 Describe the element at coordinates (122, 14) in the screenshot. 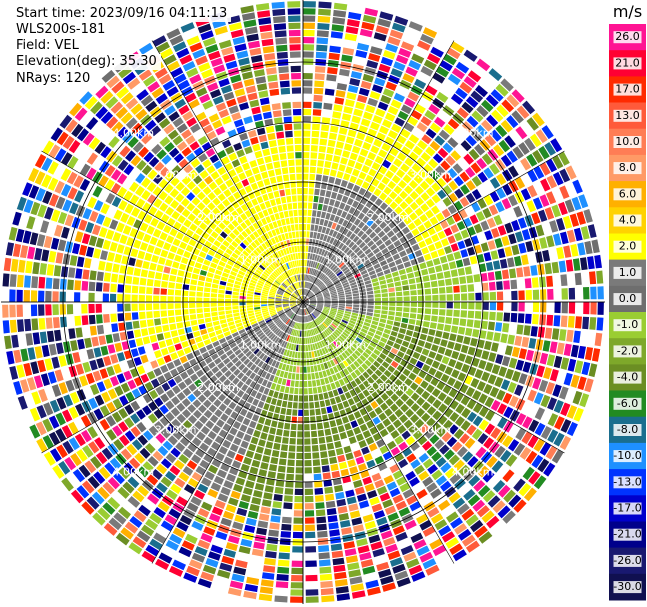

I see `start-time-label: Start time: 2023/09/16 04:11:13` at that location.